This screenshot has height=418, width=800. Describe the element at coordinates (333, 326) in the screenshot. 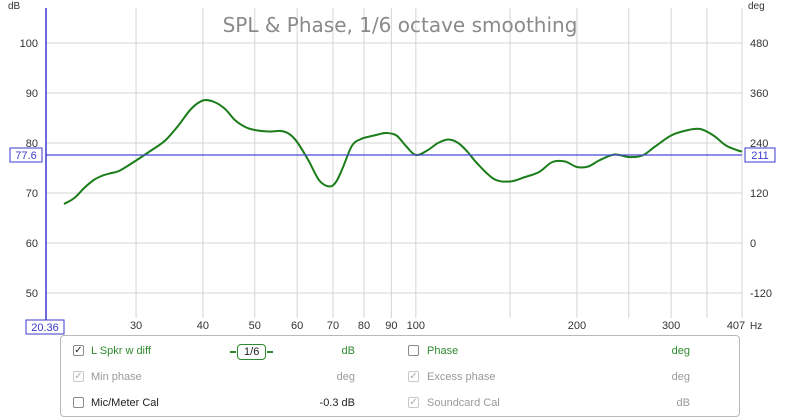

I see `x-tick-label: 70` at that location.